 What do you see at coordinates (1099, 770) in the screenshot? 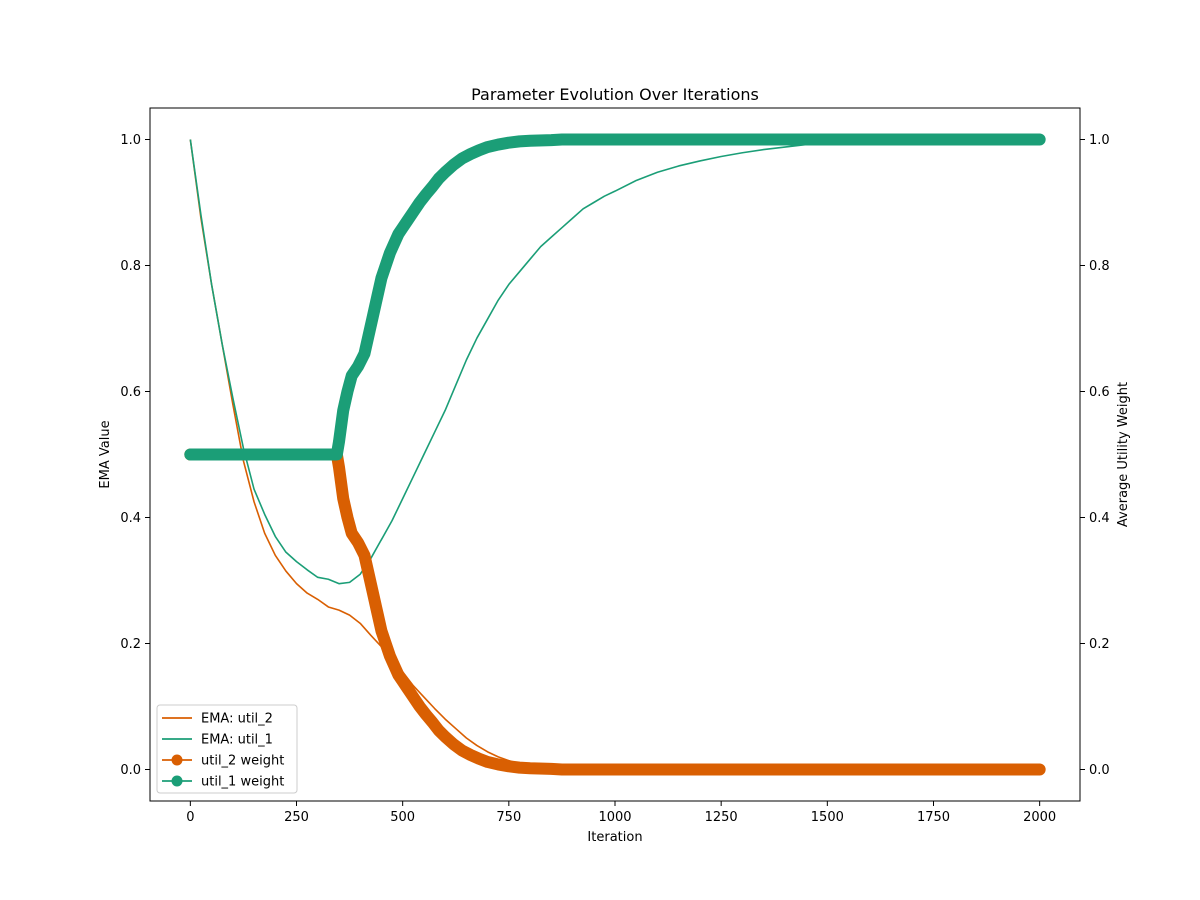
I see `y-tick-label-right: 0.0` at bounding box center [1099, 770].